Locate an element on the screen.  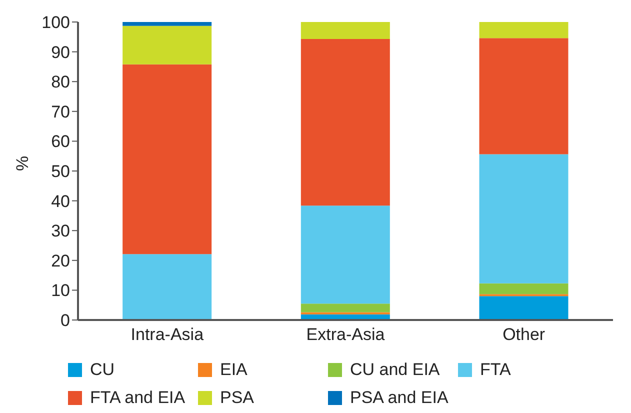
y-tick-label: 30 is located at coordinates (60, 231).